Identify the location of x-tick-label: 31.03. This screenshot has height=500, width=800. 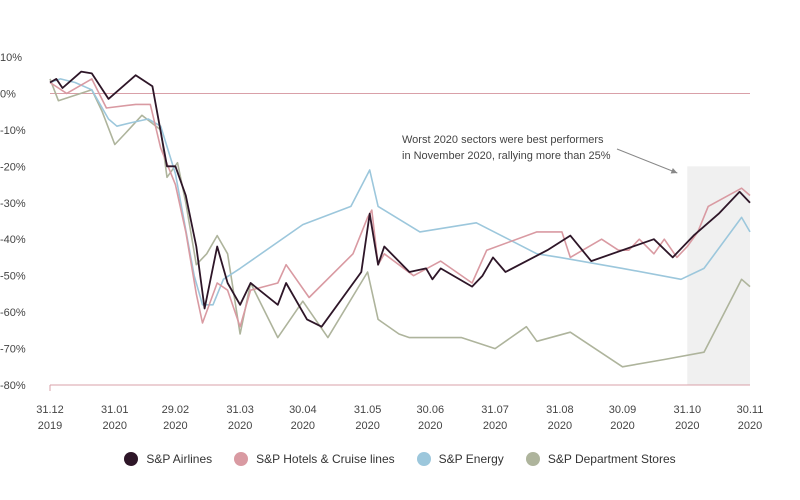
(240, 410).